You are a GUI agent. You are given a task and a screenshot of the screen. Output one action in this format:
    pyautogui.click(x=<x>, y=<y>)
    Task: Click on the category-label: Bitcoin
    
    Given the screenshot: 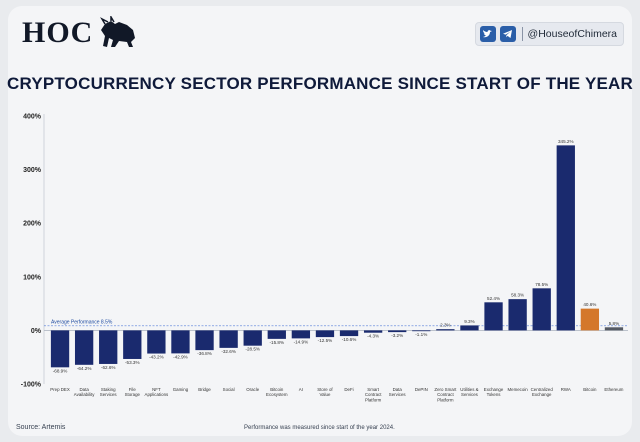 What is the action you would take?
    pyautogui.click(x=590, y=389)
    